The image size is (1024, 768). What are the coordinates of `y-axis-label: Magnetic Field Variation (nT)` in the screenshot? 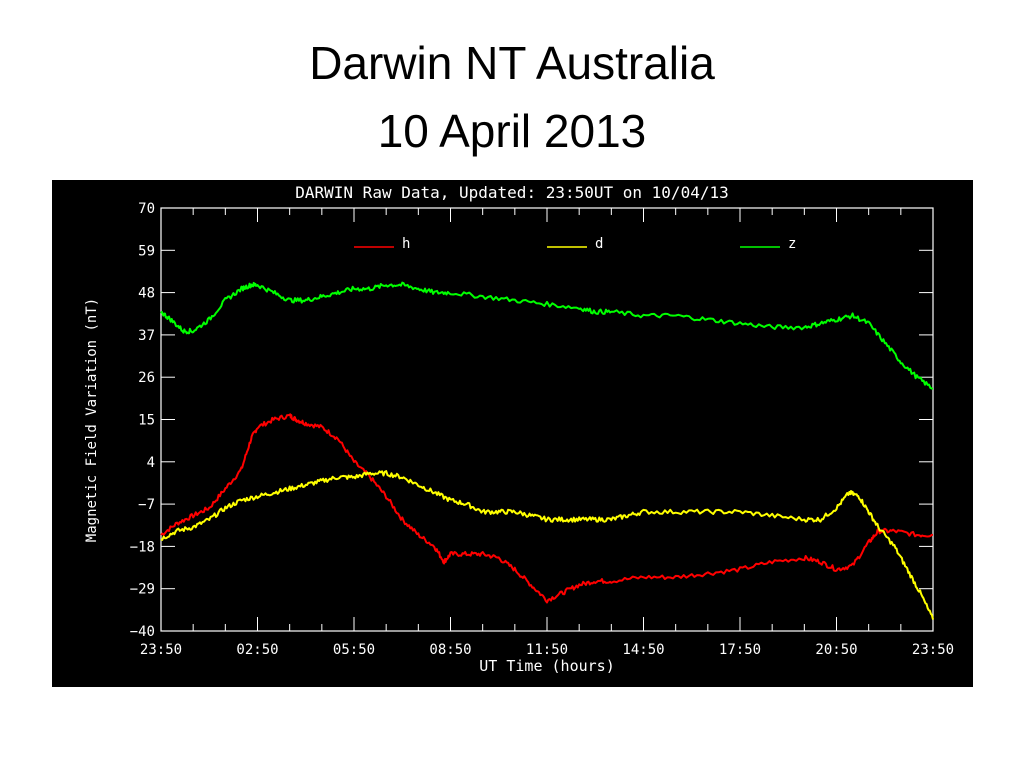 It's located at (92, 420).